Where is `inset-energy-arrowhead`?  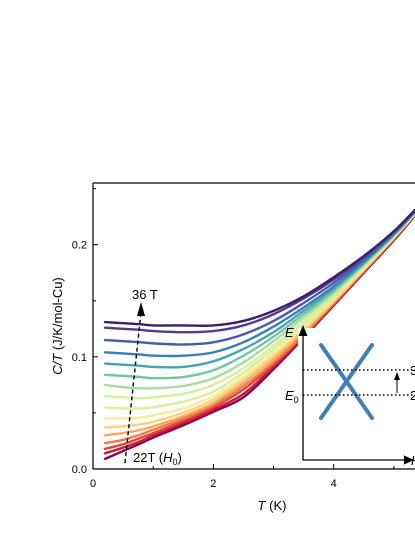 inset-energy-arrowhead is located at coordinates (303, 330).